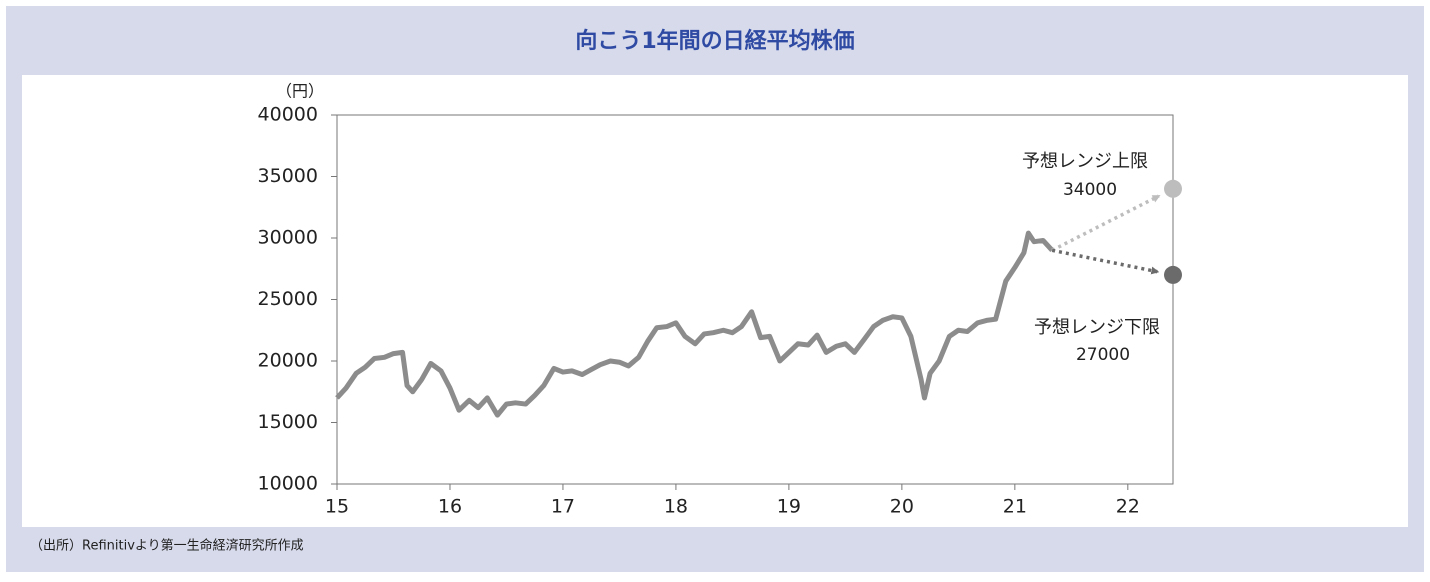 The width and height of the screenshot is (1430, 582). I want to click on y-tick-label: 25000, so click(288, 299).